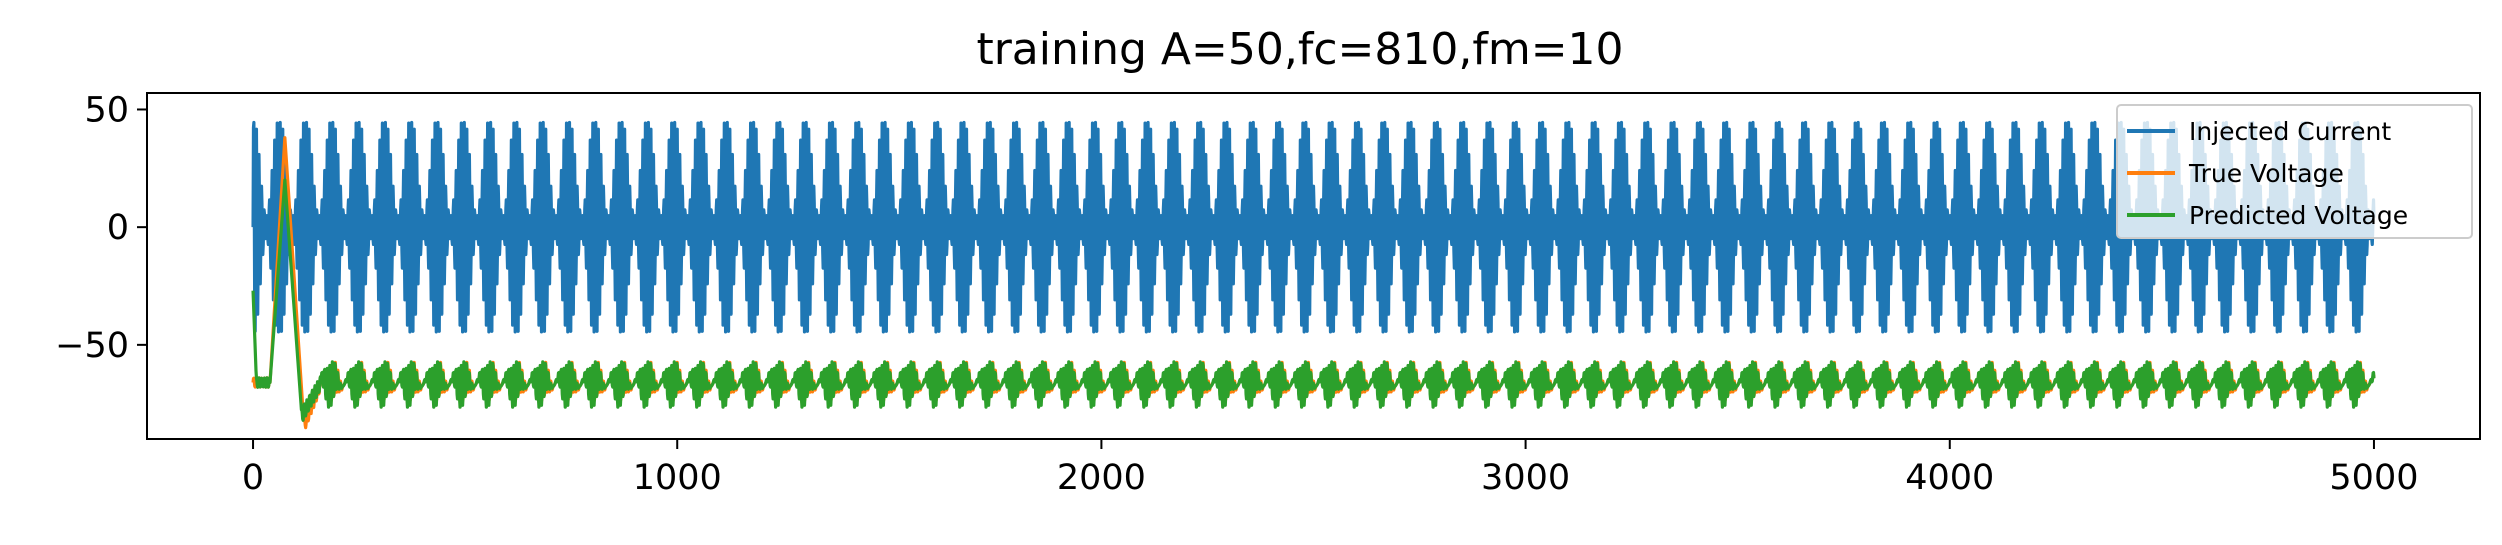 Image resolution: width=2502 pixels, height=545 pixels. Describe the element at coordinates (1525, 478) in the screenshot. I see `x-tick-label: 3000` at that location.